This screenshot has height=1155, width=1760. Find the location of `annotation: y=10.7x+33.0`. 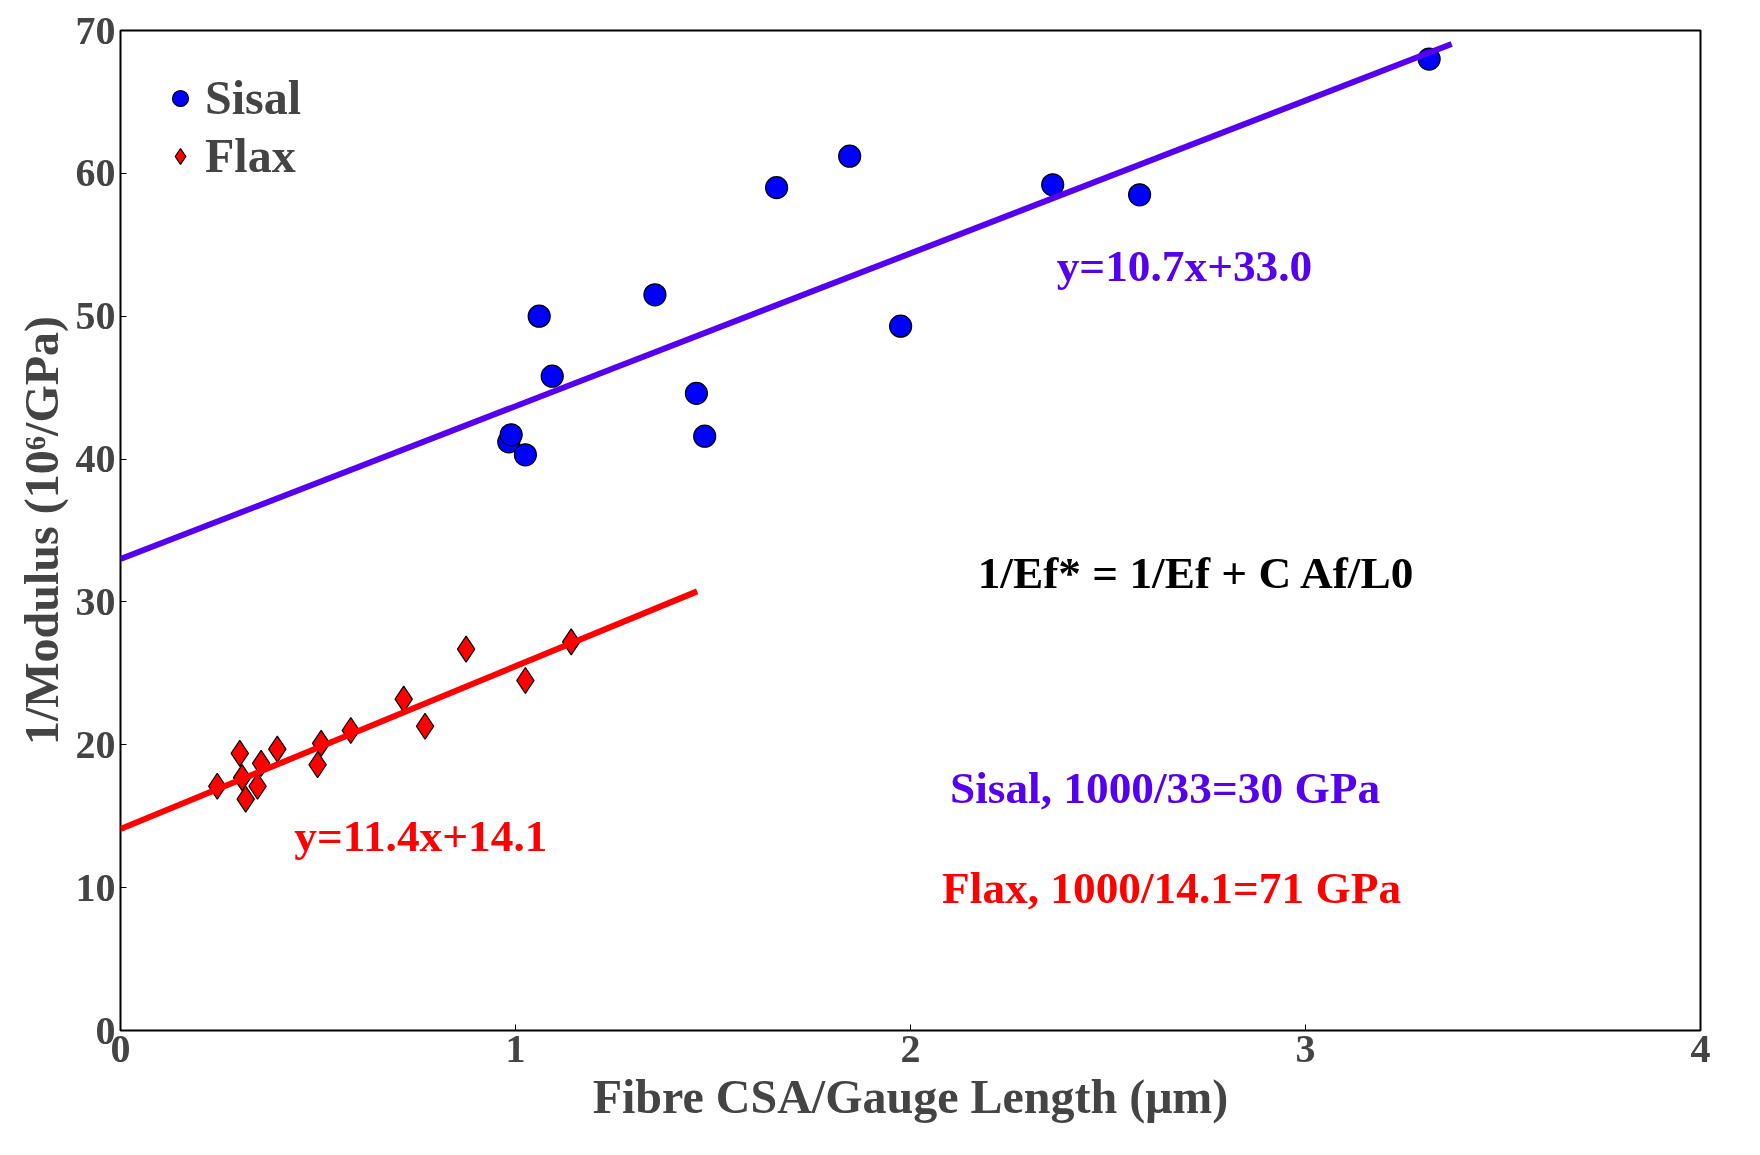

annotation: y=10.7x+33.0 is located at coordinates (1184, 266).